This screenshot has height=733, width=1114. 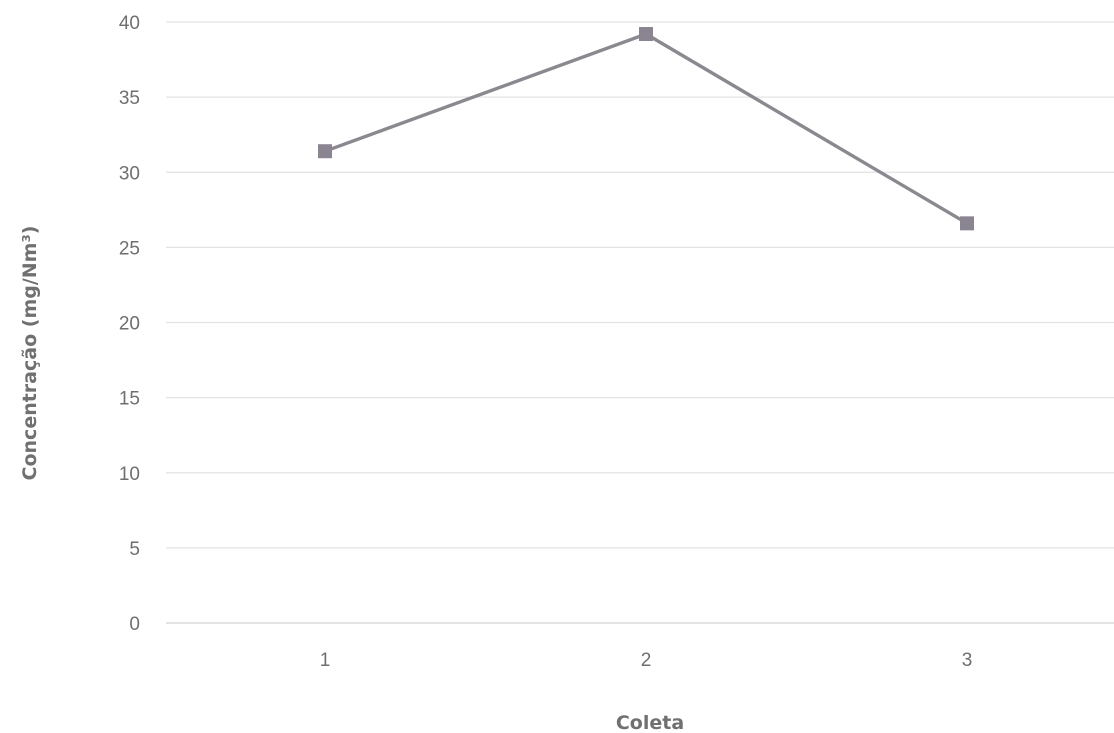 What do you see at coordinates (650, 722) in the screenshot?
I see `x-axis-title: Coleta` at bounding box center [650, 722].